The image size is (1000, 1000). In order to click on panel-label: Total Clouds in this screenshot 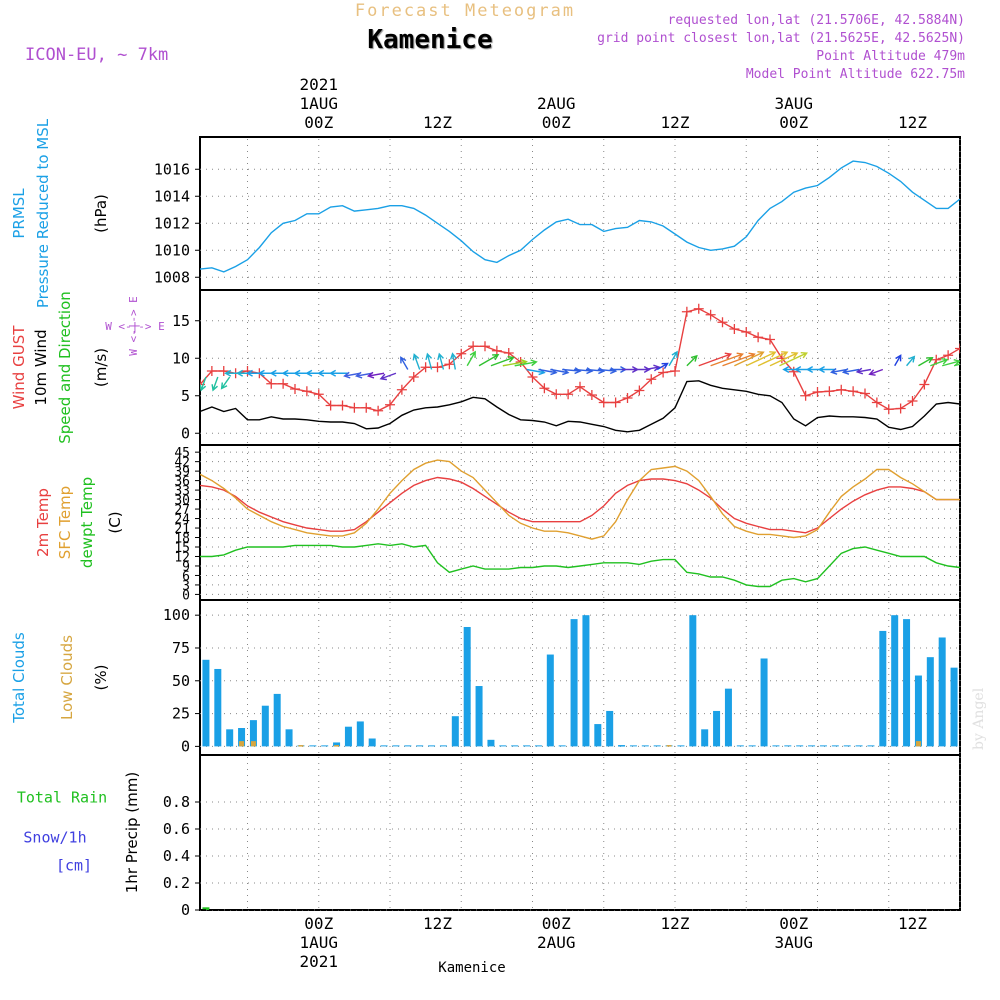, I will do `click(19, 678)`.